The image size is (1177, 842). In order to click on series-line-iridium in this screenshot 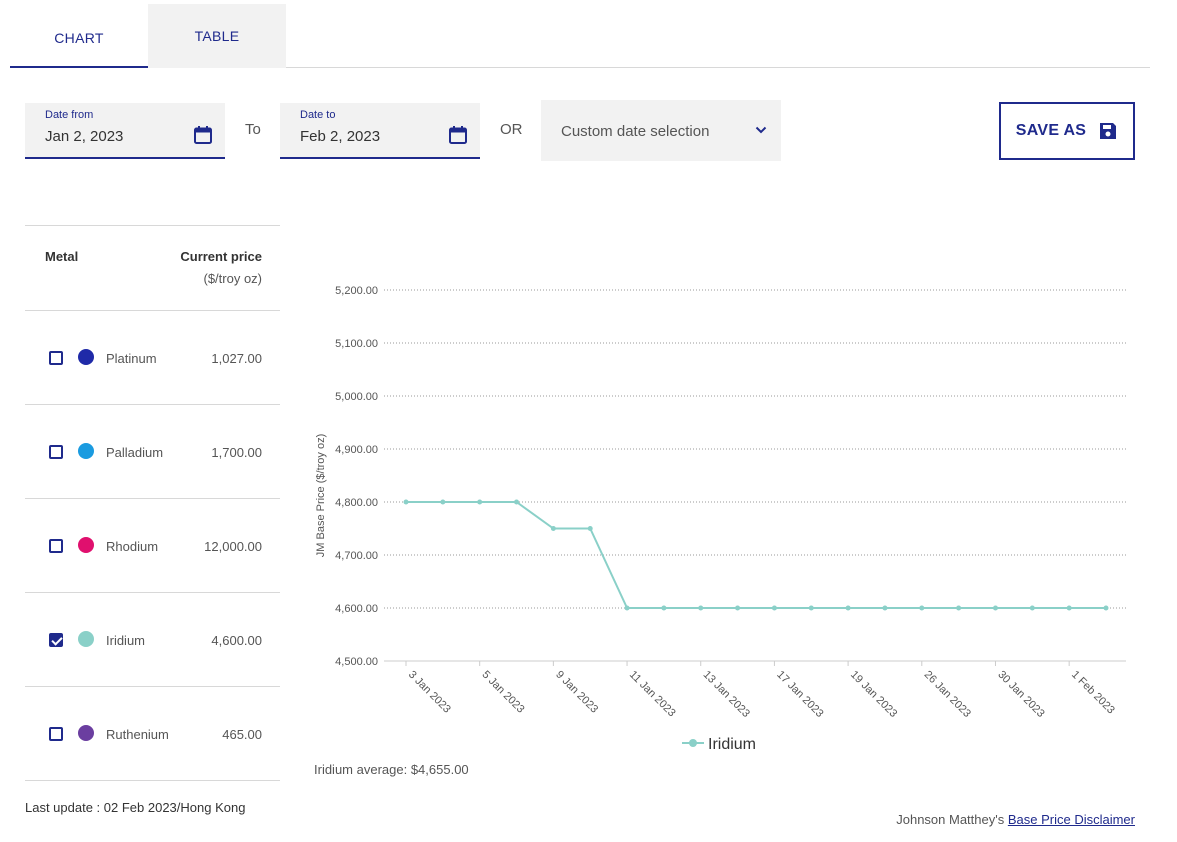, I will do `click(756, 555)`.